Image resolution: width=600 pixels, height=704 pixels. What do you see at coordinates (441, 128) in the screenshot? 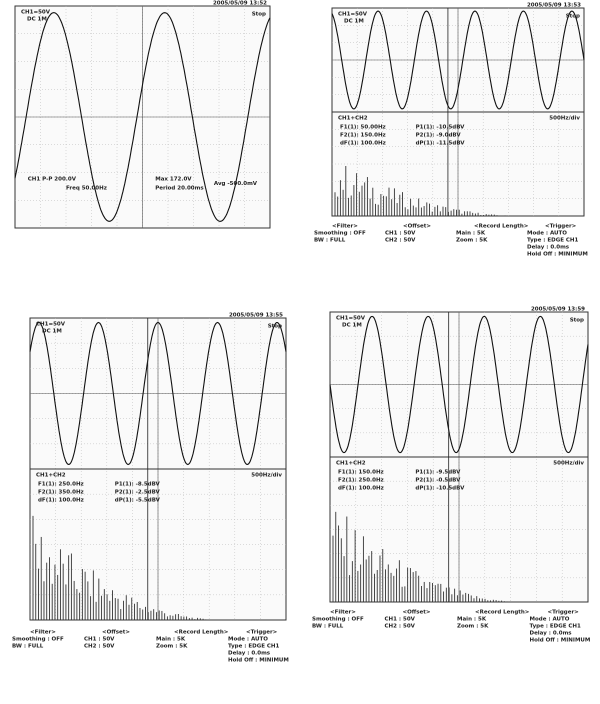
I see `cursor-readout: P1(1): -10.5dBV` at bounding box center [441, 128].